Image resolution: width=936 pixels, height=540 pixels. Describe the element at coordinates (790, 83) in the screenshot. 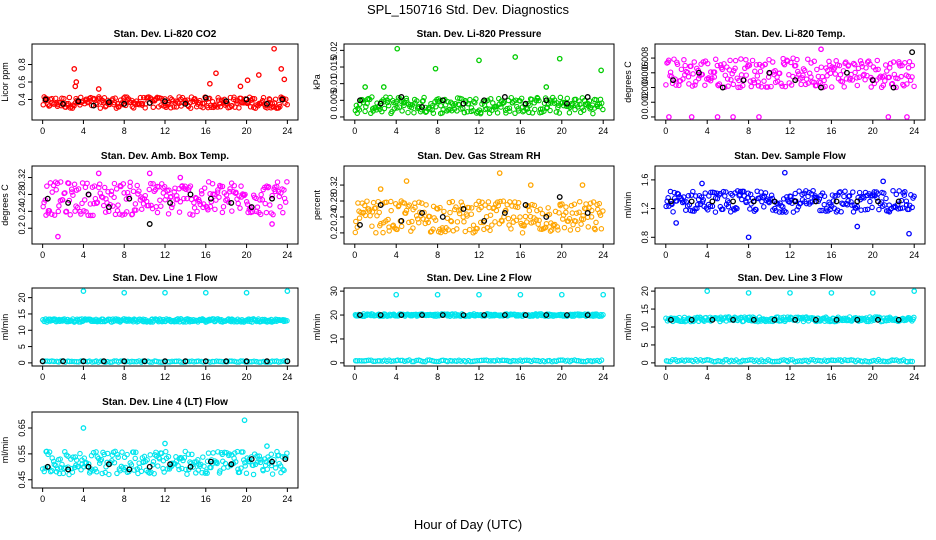

I see `series-points` at that location.